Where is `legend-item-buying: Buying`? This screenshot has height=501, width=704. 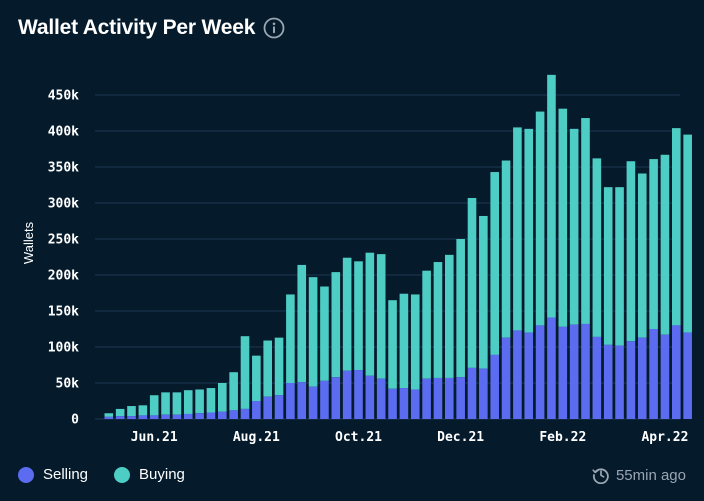 legend-item-buying: Buying is located at coordinates (149, 474).